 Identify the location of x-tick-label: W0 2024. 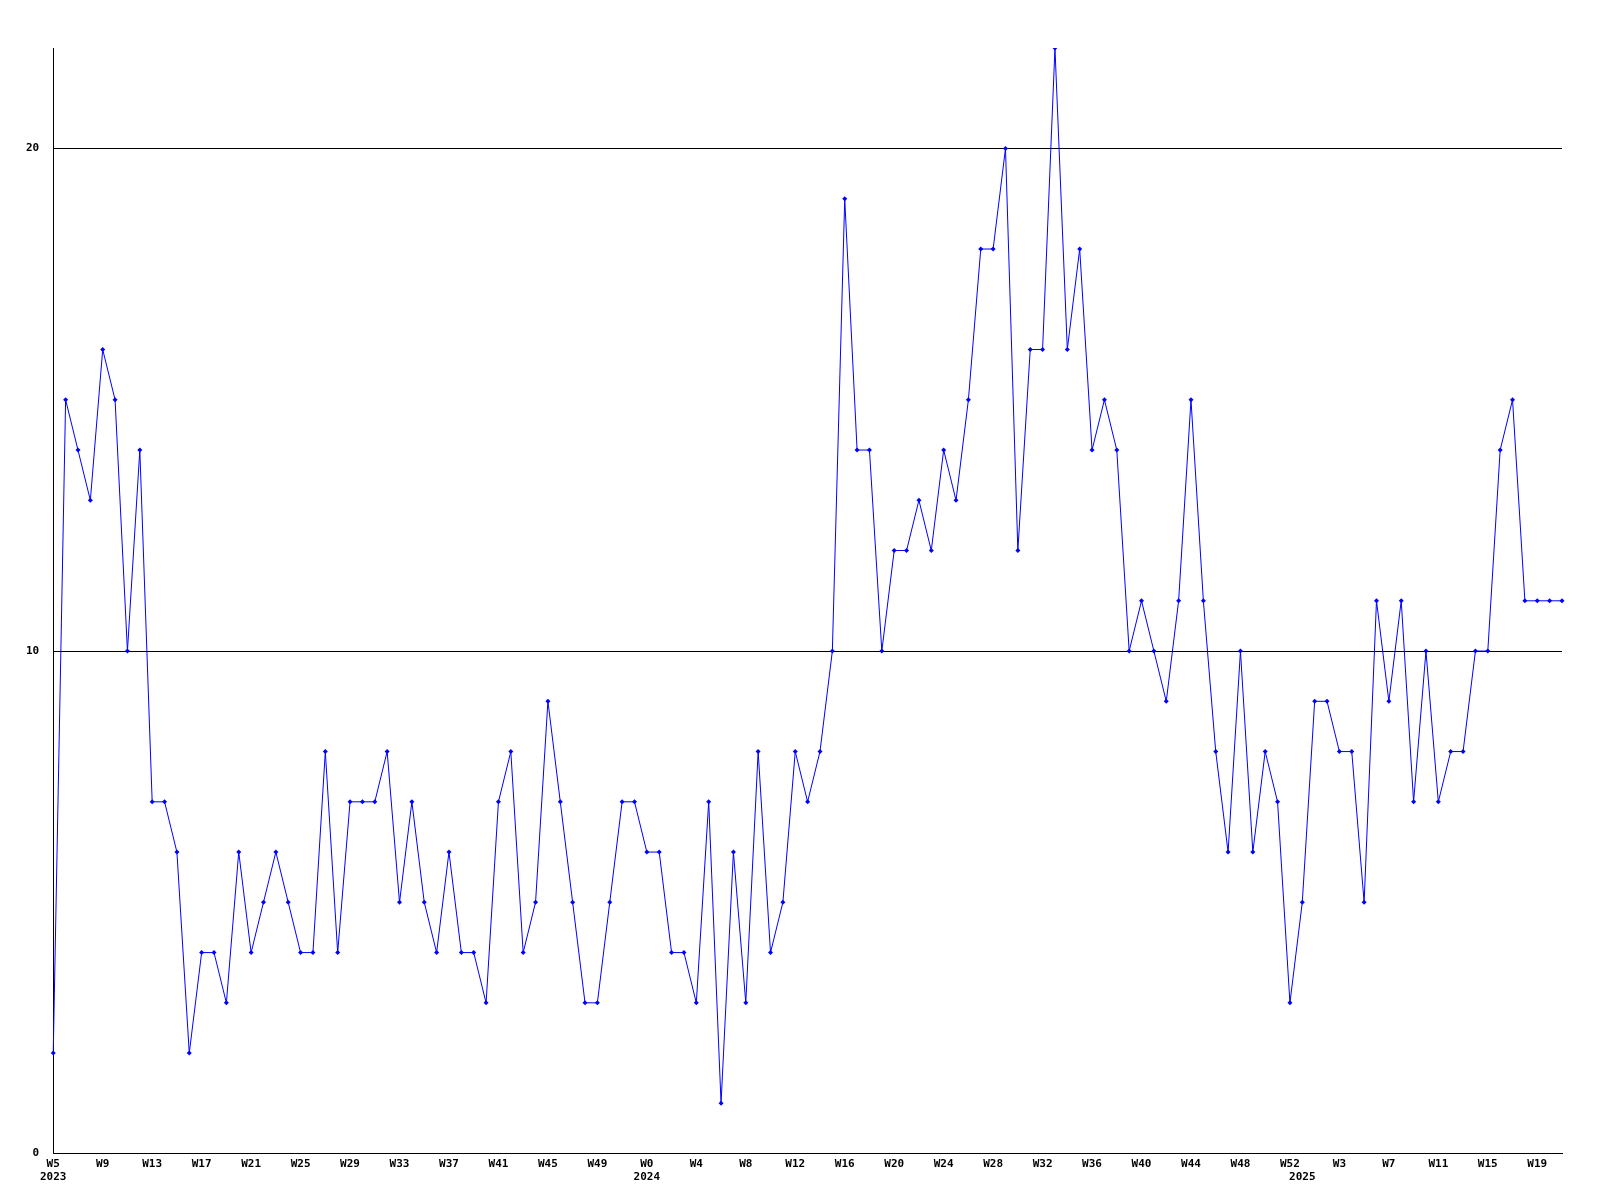
(647, 1170).